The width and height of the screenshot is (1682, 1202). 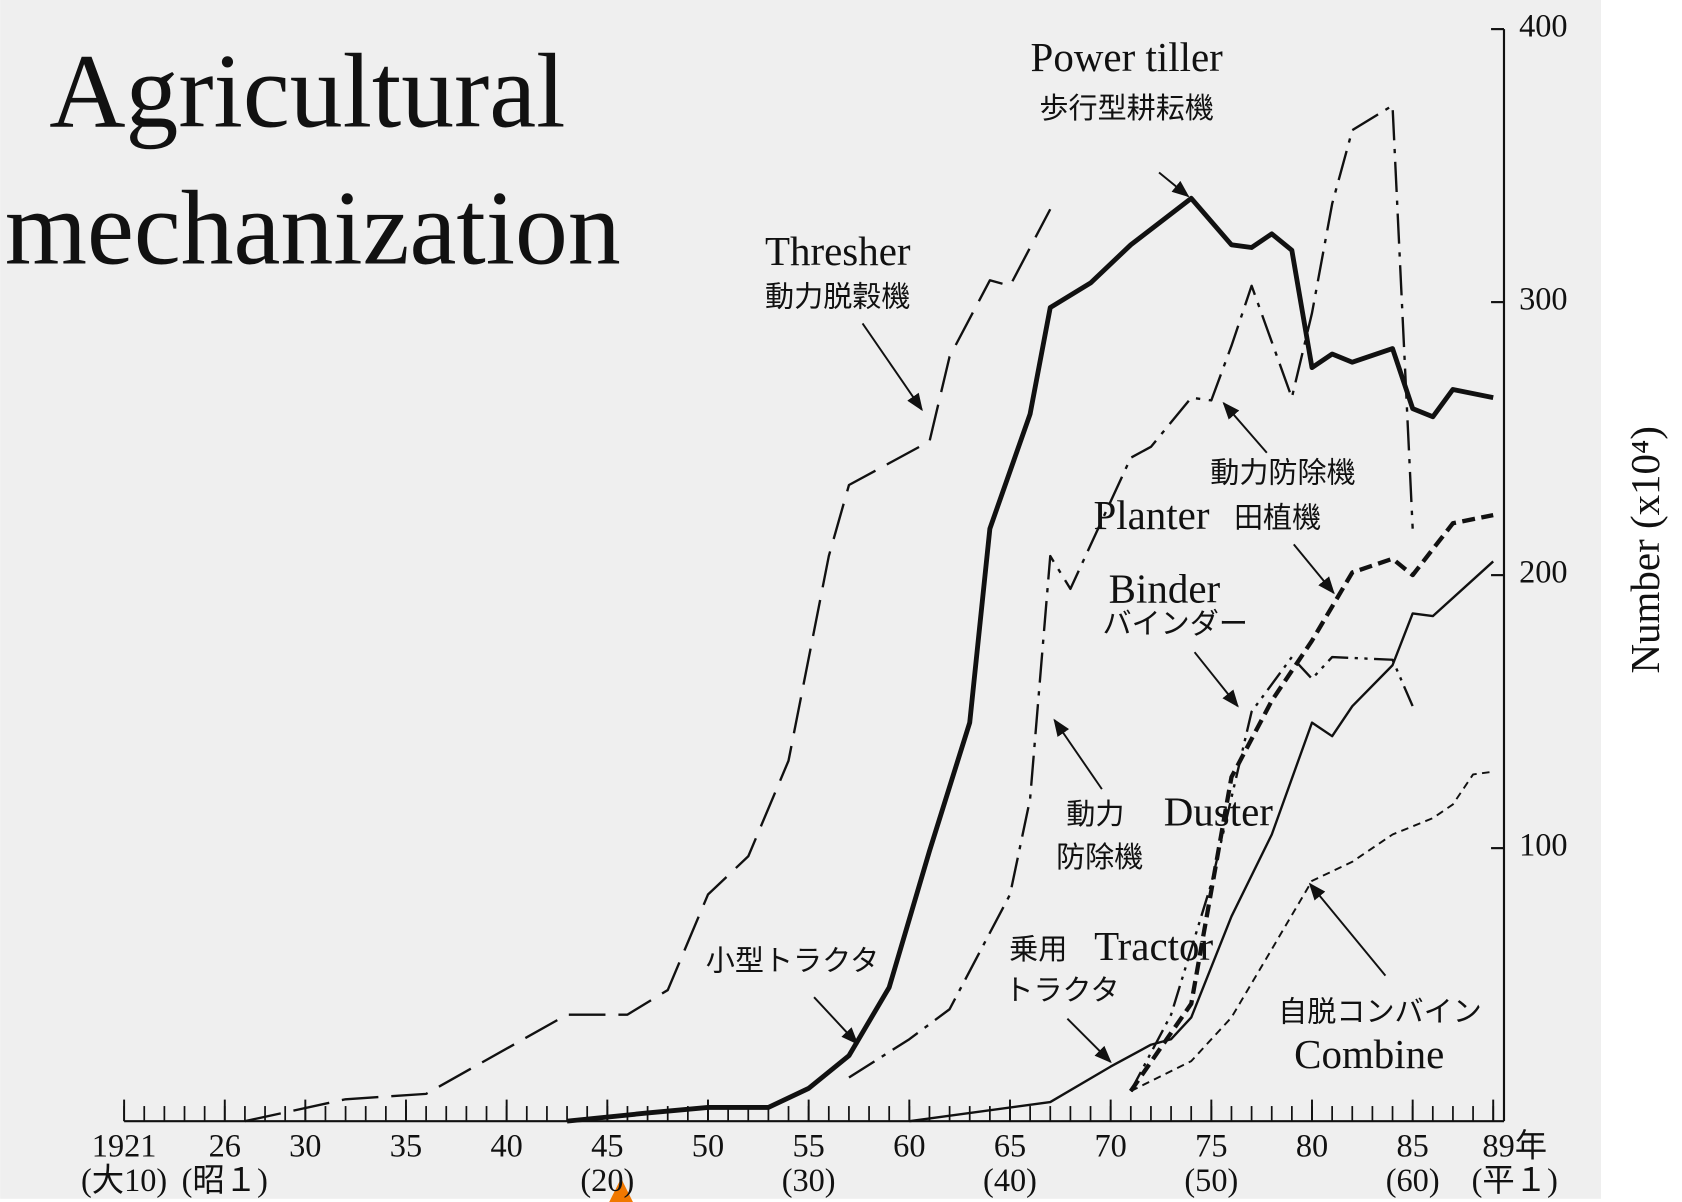 What do you see at coordinates (1010, 1180) in the screenshot?
I see `x-era-label: (40)` at bounding box center [1010, 1180].